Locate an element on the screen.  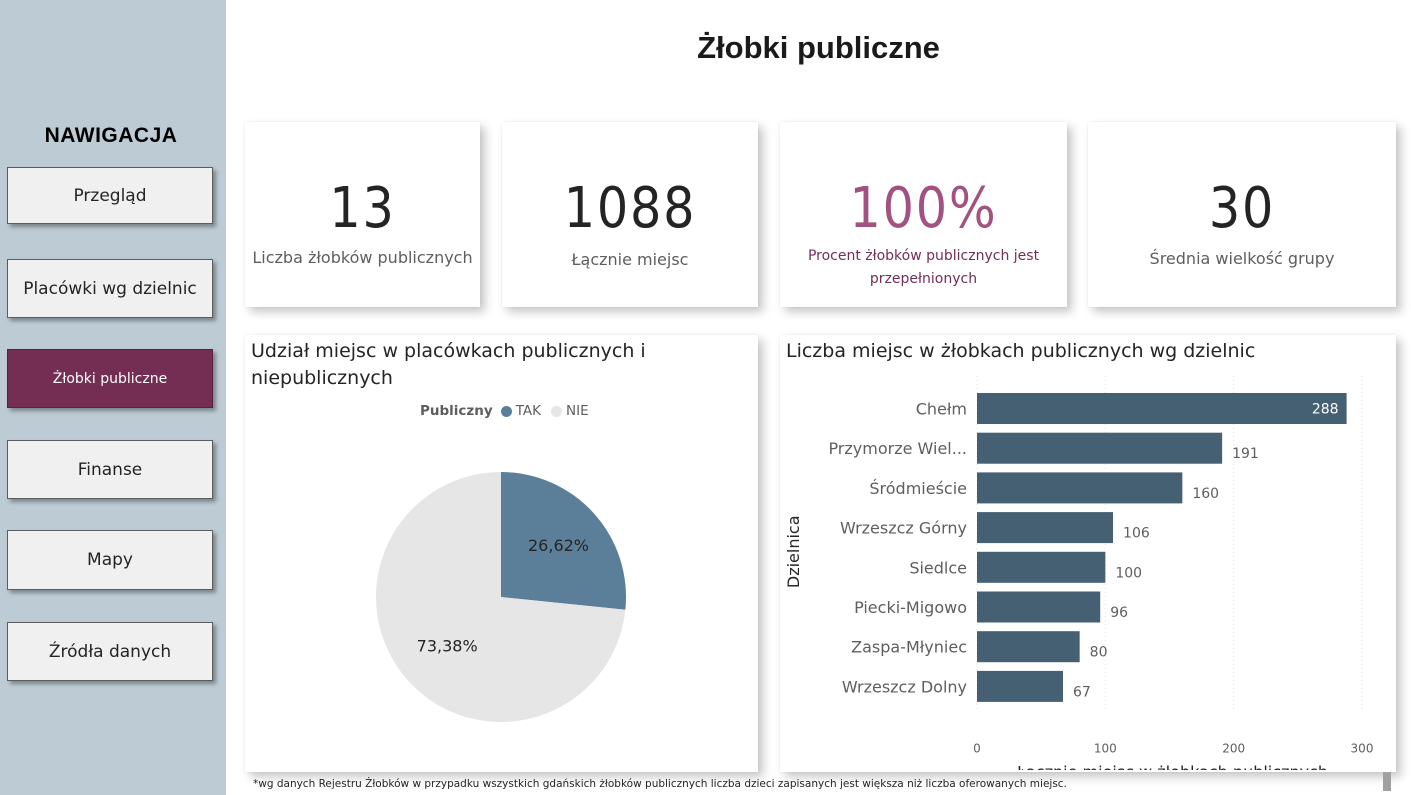
kpi-value: 100% is located at coordinates (923, 208).